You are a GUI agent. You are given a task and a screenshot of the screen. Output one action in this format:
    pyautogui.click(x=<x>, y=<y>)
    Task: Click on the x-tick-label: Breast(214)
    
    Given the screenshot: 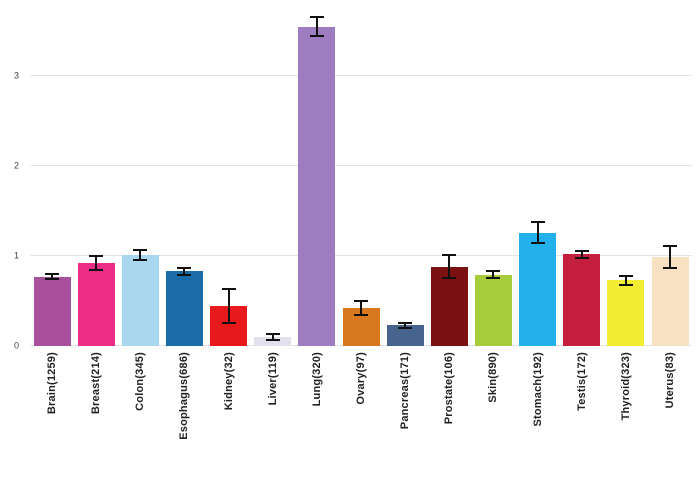 What is the action you would take?
    pyautogui.click(x=96, y=383)
    